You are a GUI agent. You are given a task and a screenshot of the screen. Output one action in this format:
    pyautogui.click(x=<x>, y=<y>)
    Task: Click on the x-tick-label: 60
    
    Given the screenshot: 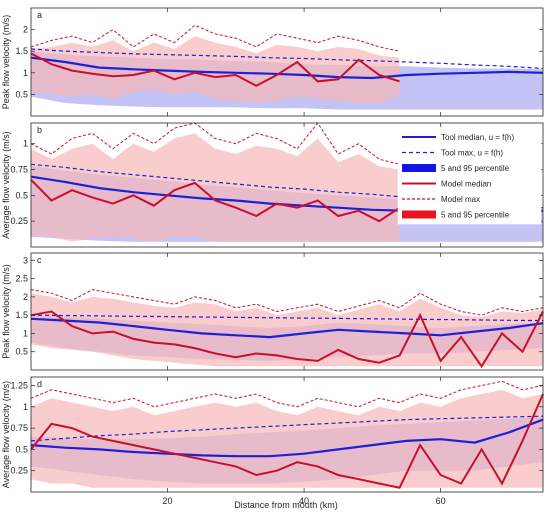 What is the action you would take?
    pyautogui.click(x=441, y=501)
    